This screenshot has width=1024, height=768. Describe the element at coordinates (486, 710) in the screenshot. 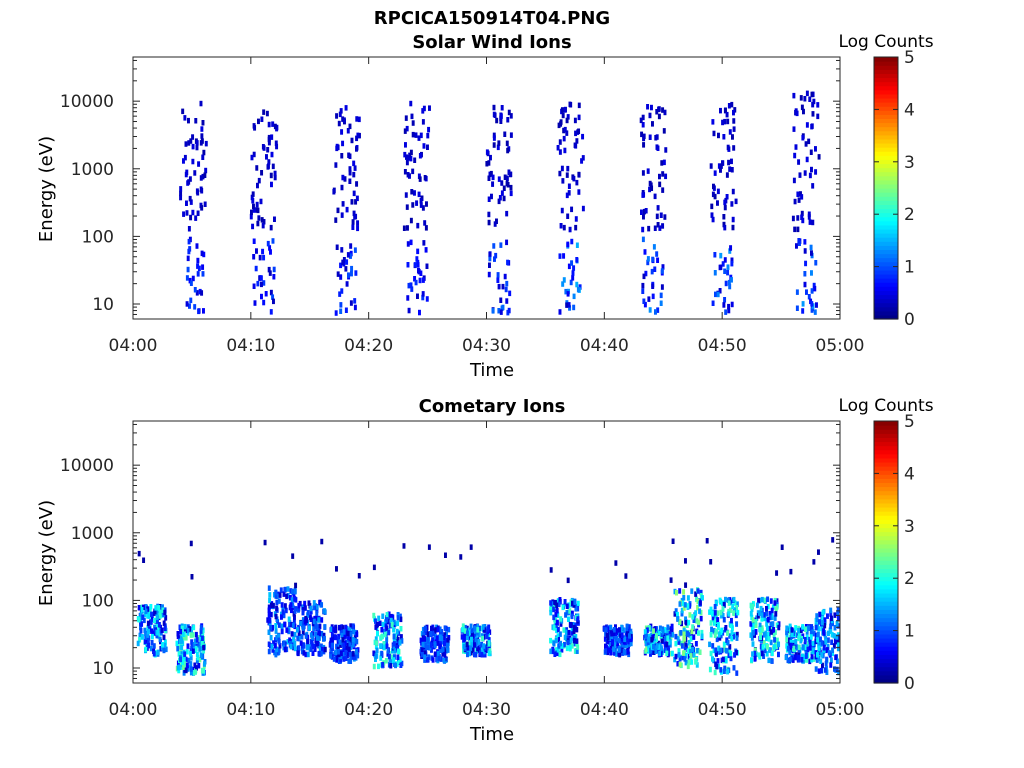

I see `x-tick-label: 04:30` at that location.